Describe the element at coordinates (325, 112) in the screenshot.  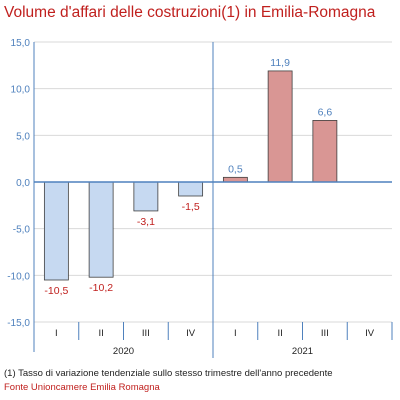
I see `data-label: 6,6` at that location.